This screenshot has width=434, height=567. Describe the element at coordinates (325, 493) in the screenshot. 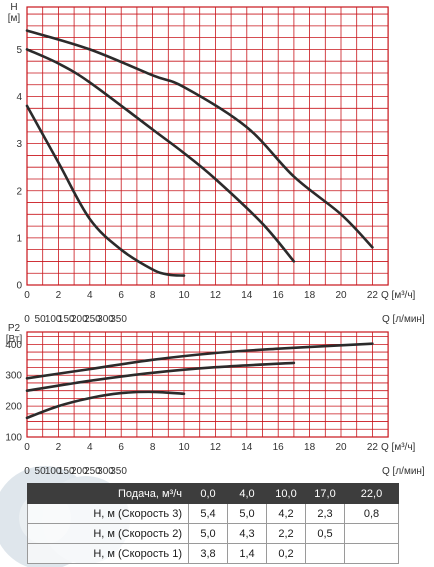

I see `table-header-cell: 17,0` at that location.